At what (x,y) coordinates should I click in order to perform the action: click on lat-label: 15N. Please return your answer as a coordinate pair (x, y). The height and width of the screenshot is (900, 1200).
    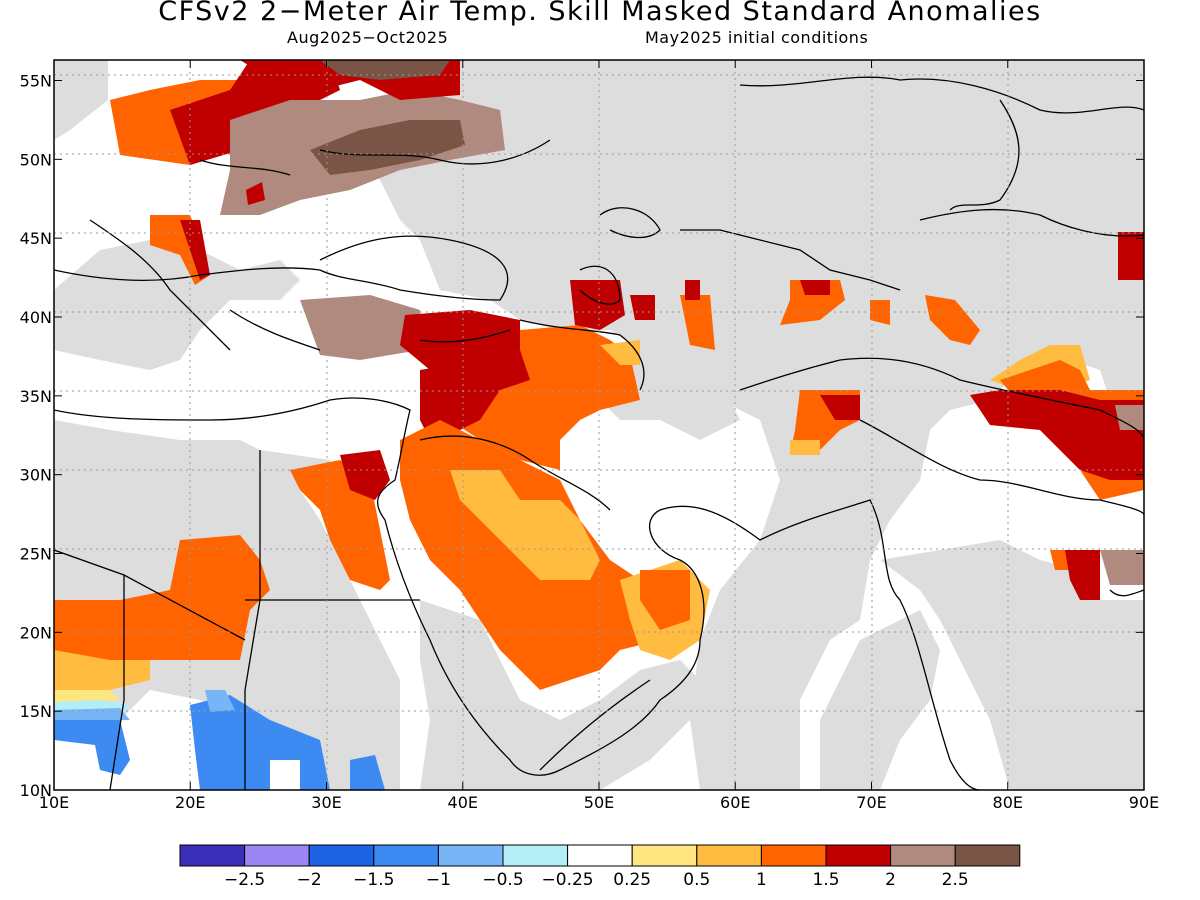
    Looking at the image, I should click on (36, 711).